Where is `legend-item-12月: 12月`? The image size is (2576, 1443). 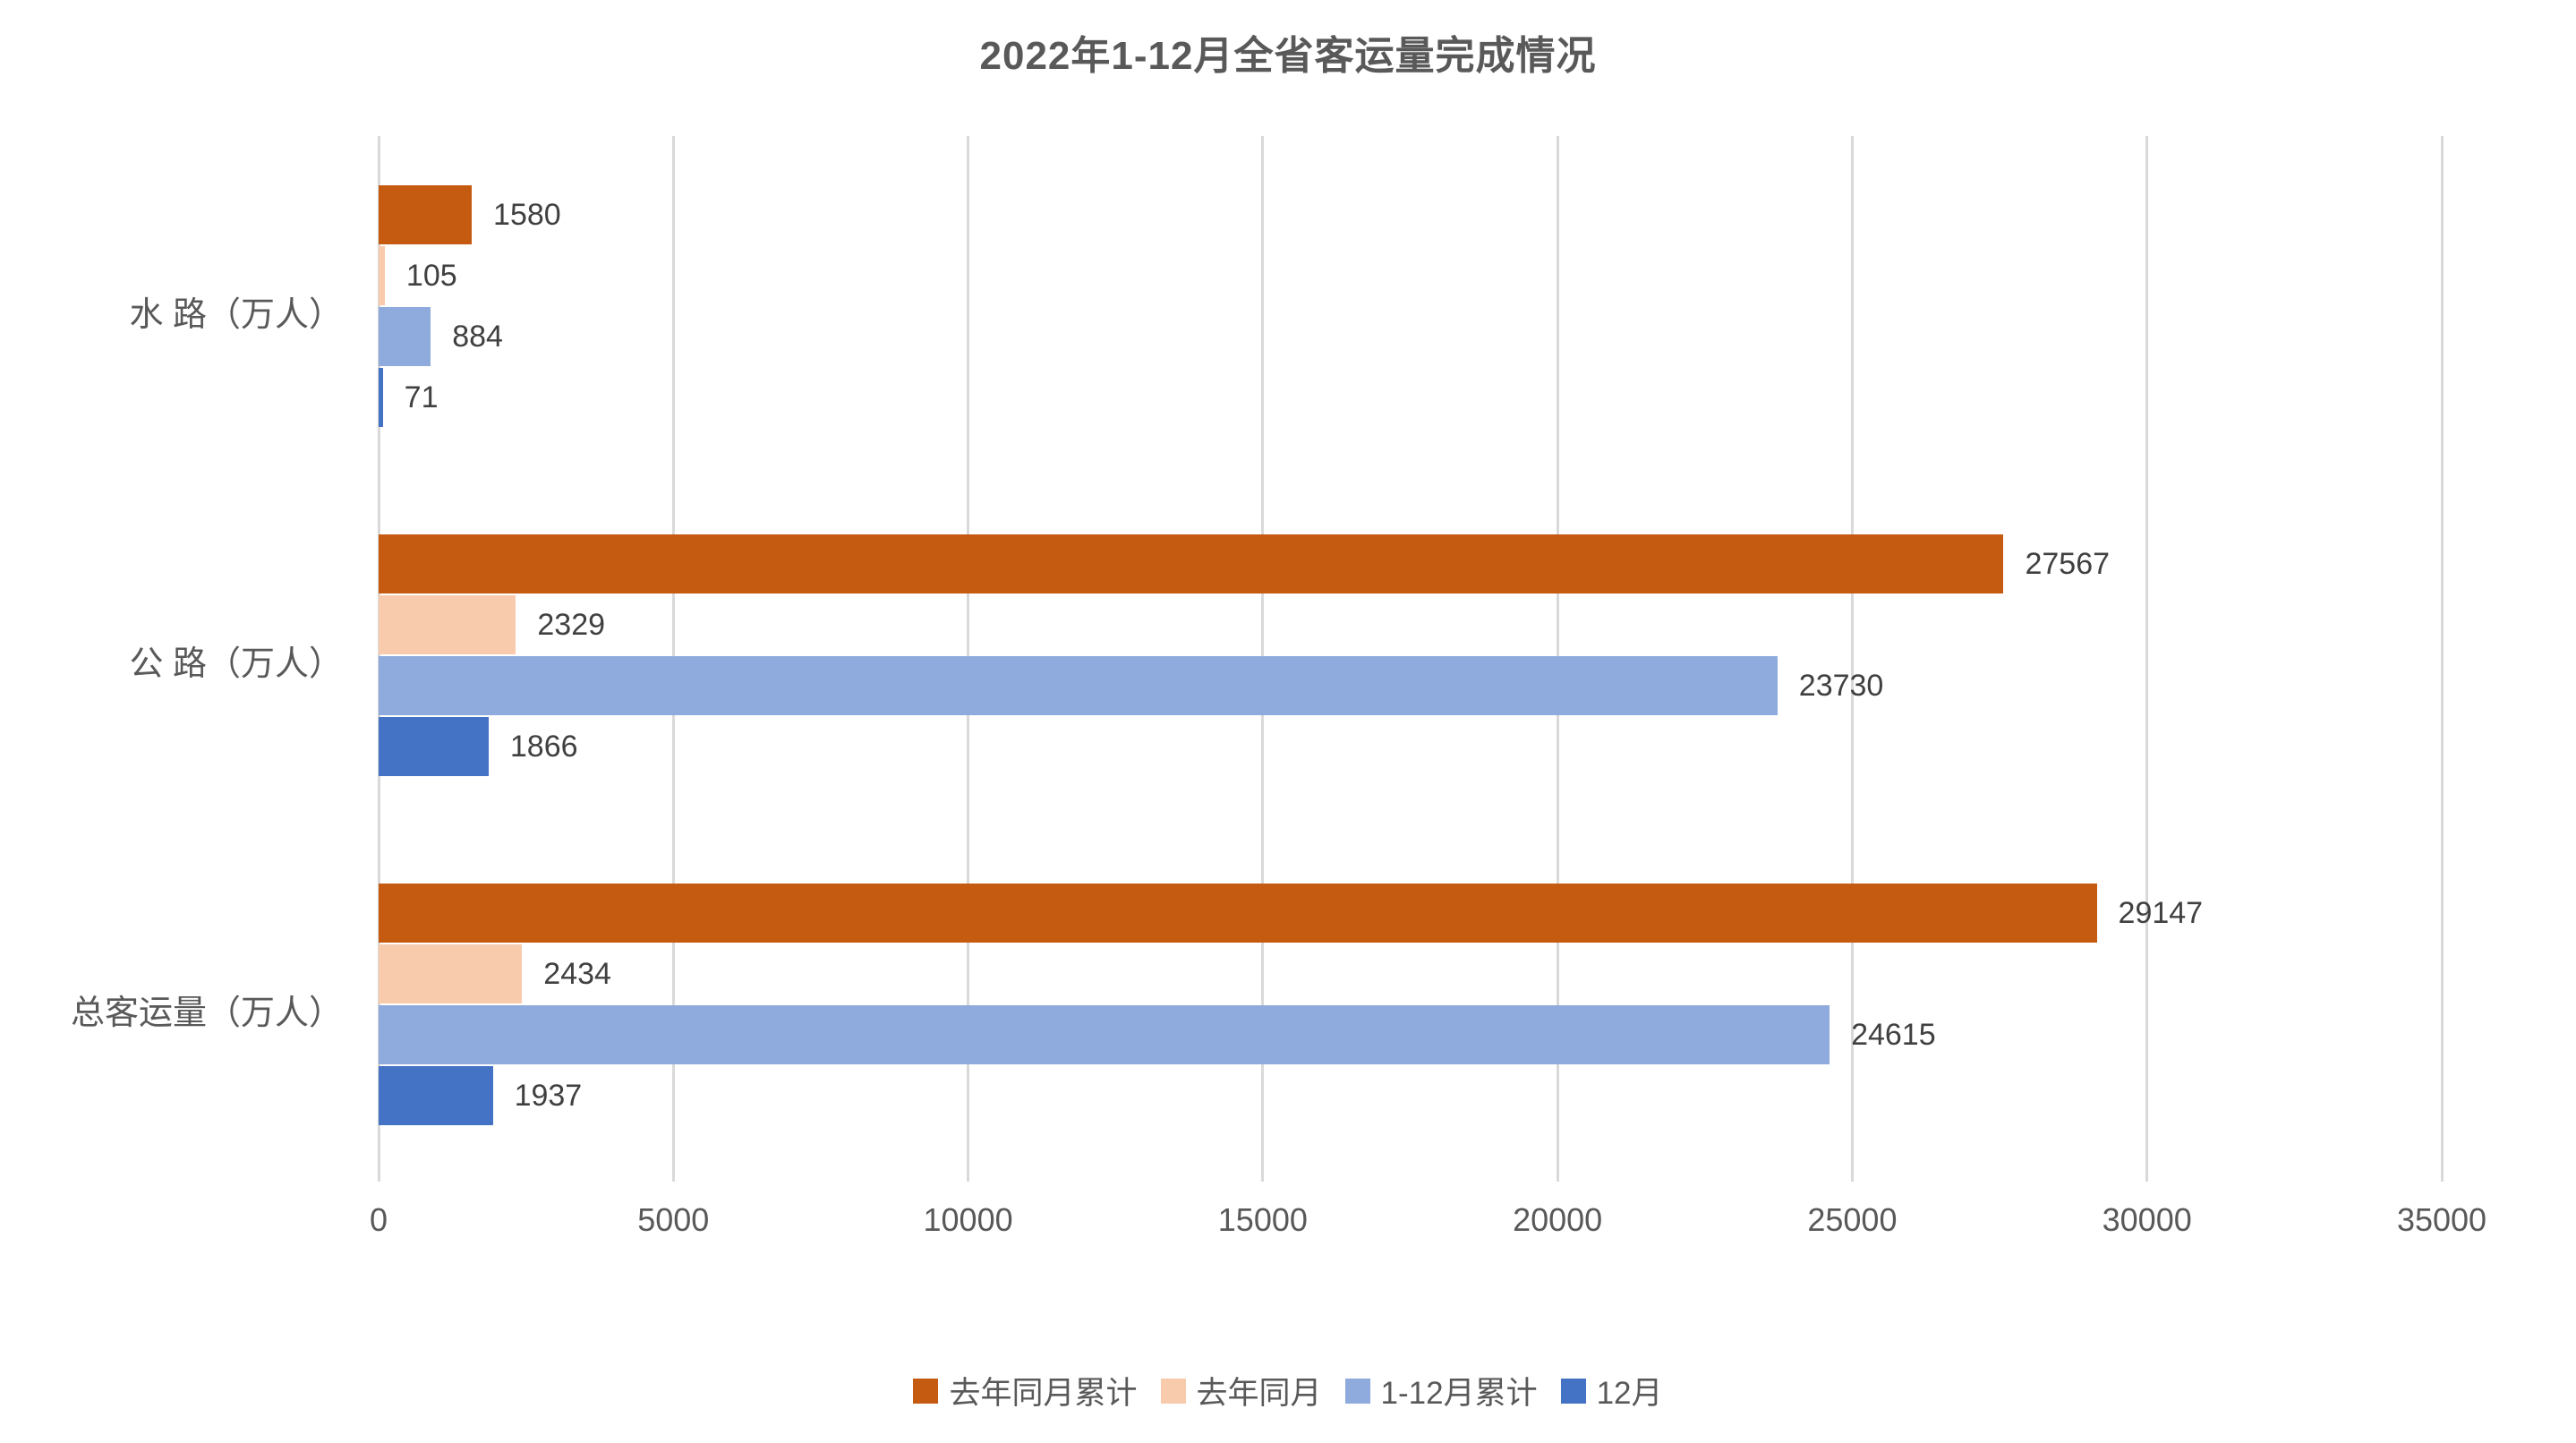 legend-item-12月: 12月 is located at coordinates (1611, 1390).